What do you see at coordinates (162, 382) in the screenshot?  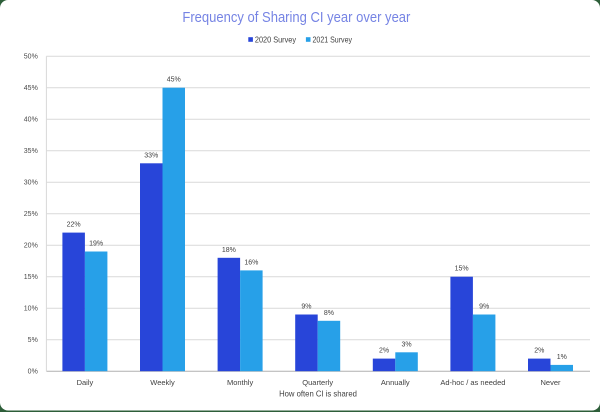 I see `svg-text: Weekly` at bounding box center [162, 382].